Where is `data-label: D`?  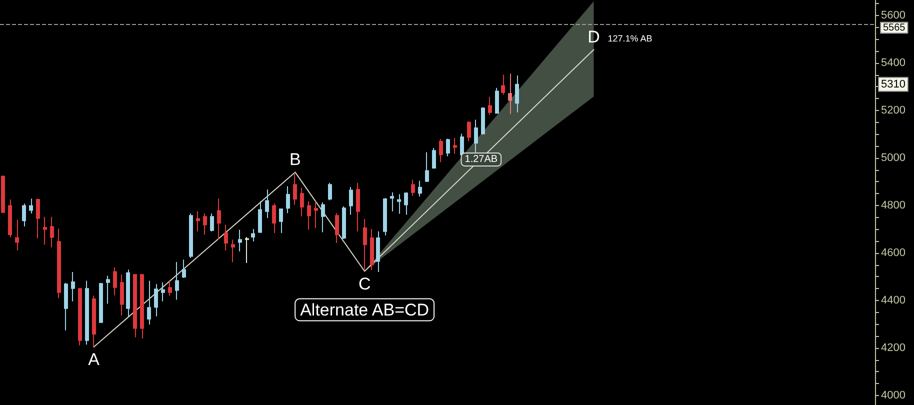
data-label: D is located at coordinates (594, 37).